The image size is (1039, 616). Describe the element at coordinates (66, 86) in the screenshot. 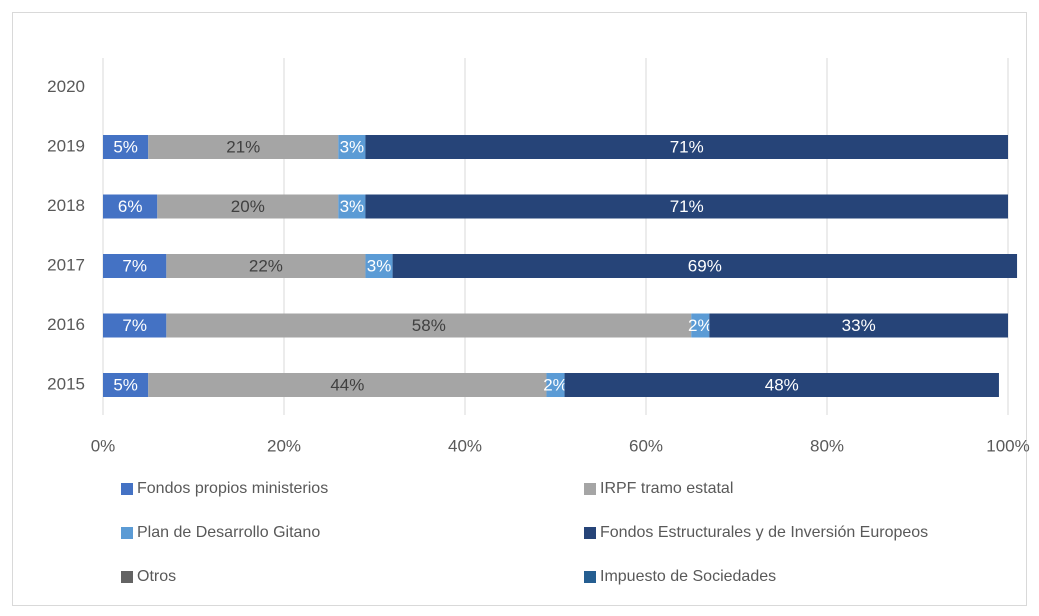

I see `y-tick-label: 2020` at that location.